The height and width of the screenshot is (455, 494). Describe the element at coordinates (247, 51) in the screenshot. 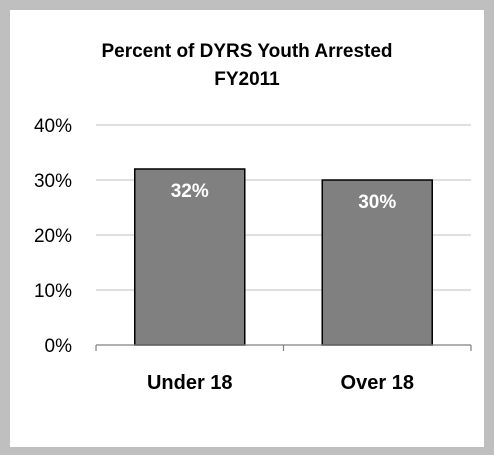

I see `chart-title-line-1: Percent of DYRS Youth Arrested` at that location.